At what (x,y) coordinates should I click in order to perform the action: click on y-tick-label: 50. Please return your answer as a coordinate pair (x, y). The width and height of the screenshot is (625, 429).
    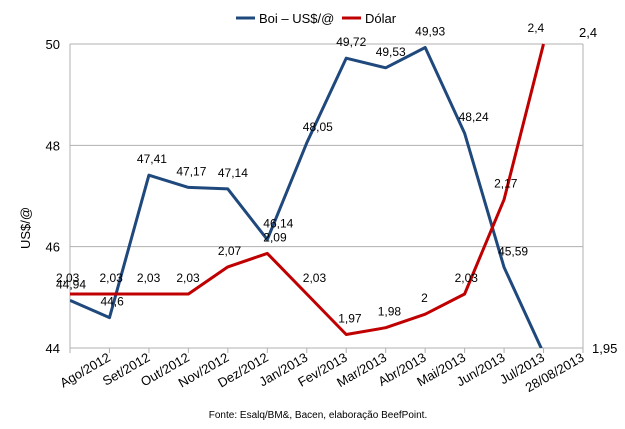
    Looking at the image, I should click on (53, 44).